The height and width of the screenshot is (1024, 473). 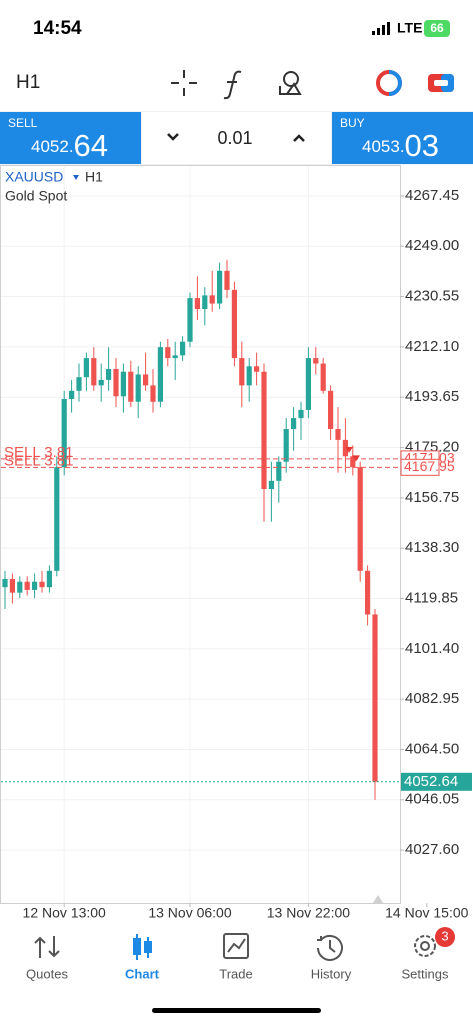 I want to click on nav-label: Settings, so click(x=425, y=973).